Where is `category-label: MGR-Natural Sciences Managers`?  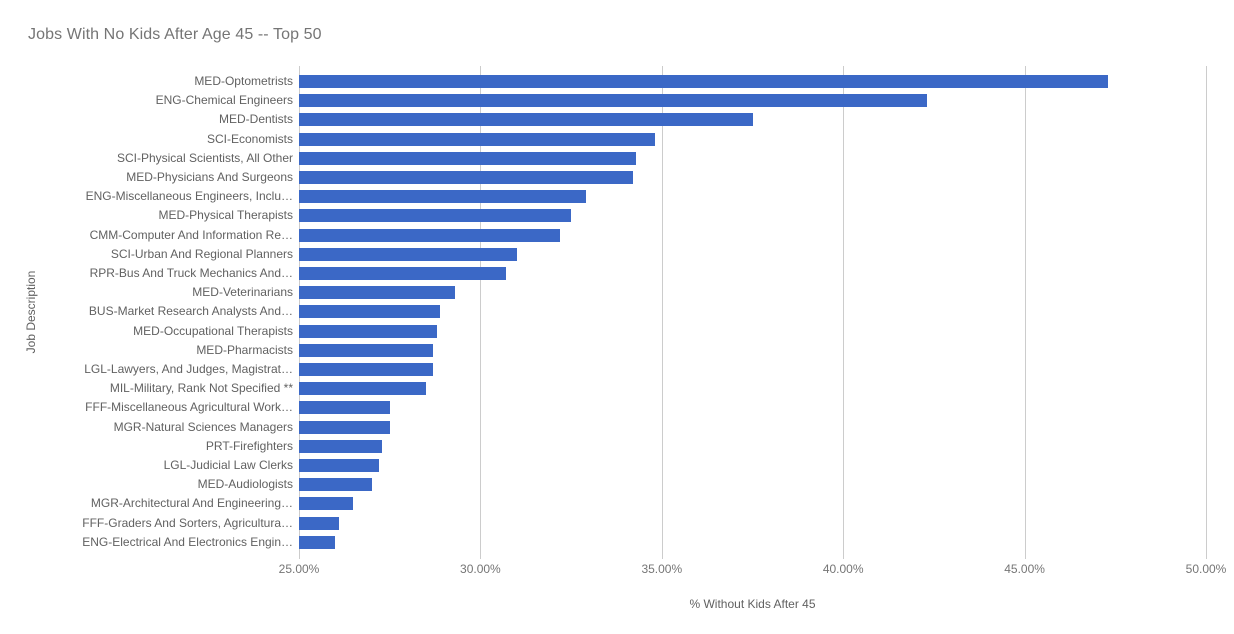 category-label: MGR-Natural Sciences Managers is located at coordinates (203, 426).